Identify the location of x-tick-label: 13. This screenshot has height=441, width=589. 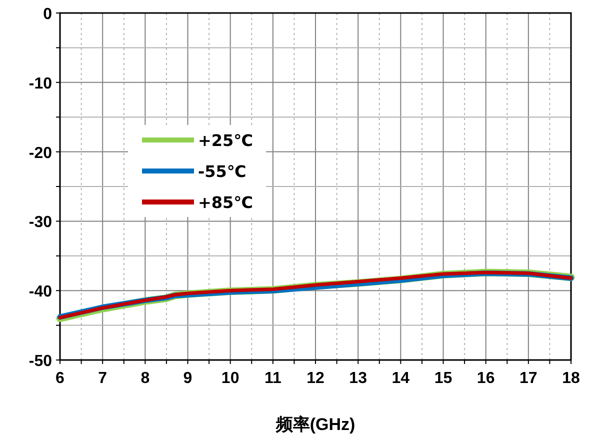
(358, 378).